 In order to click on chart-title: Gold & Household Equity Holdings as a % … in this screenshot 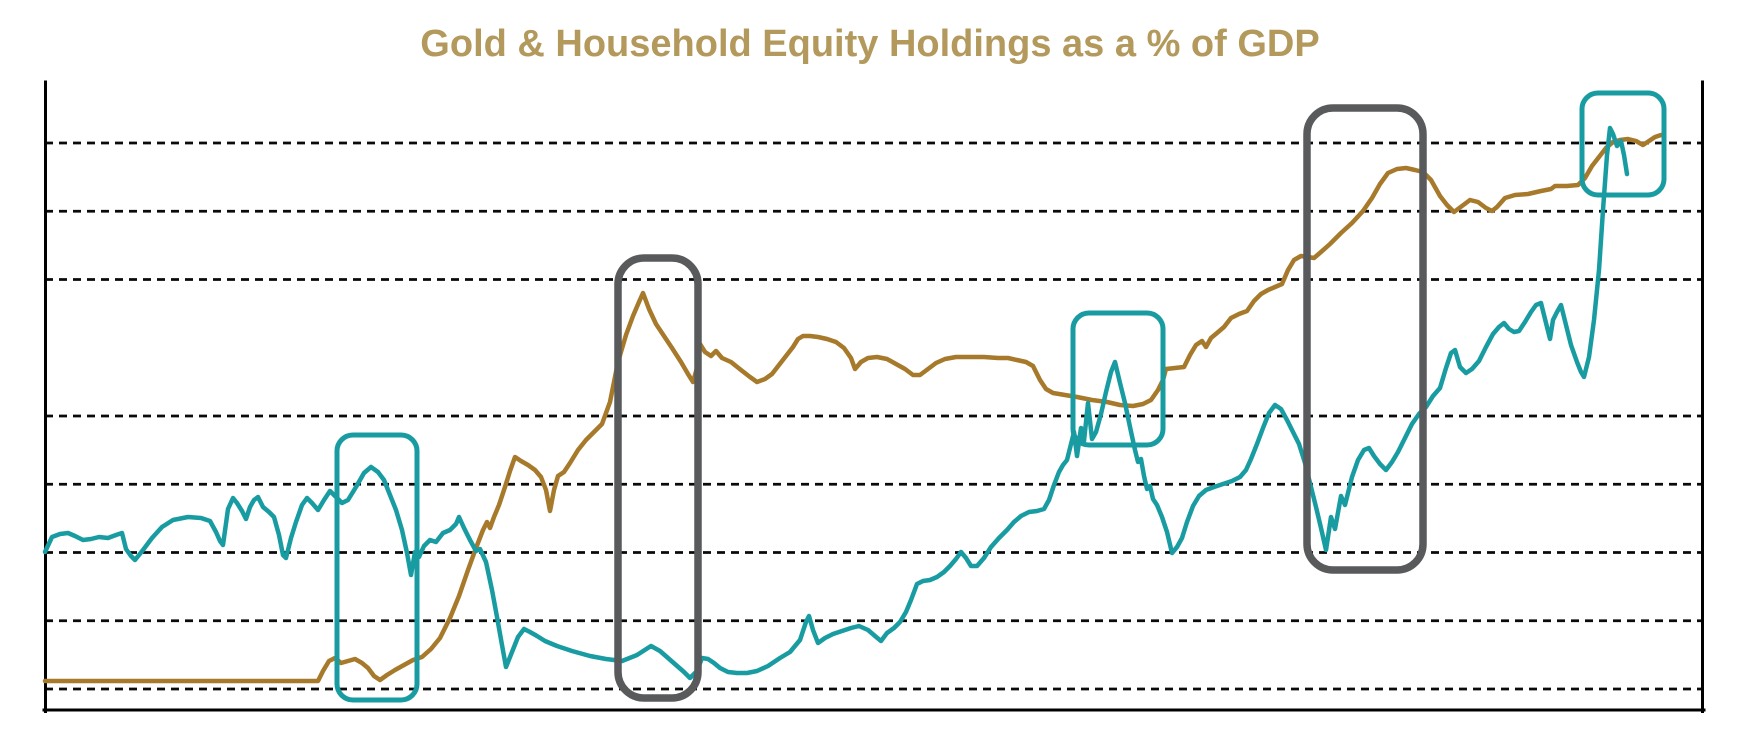, I will do `click(869, 44)`.